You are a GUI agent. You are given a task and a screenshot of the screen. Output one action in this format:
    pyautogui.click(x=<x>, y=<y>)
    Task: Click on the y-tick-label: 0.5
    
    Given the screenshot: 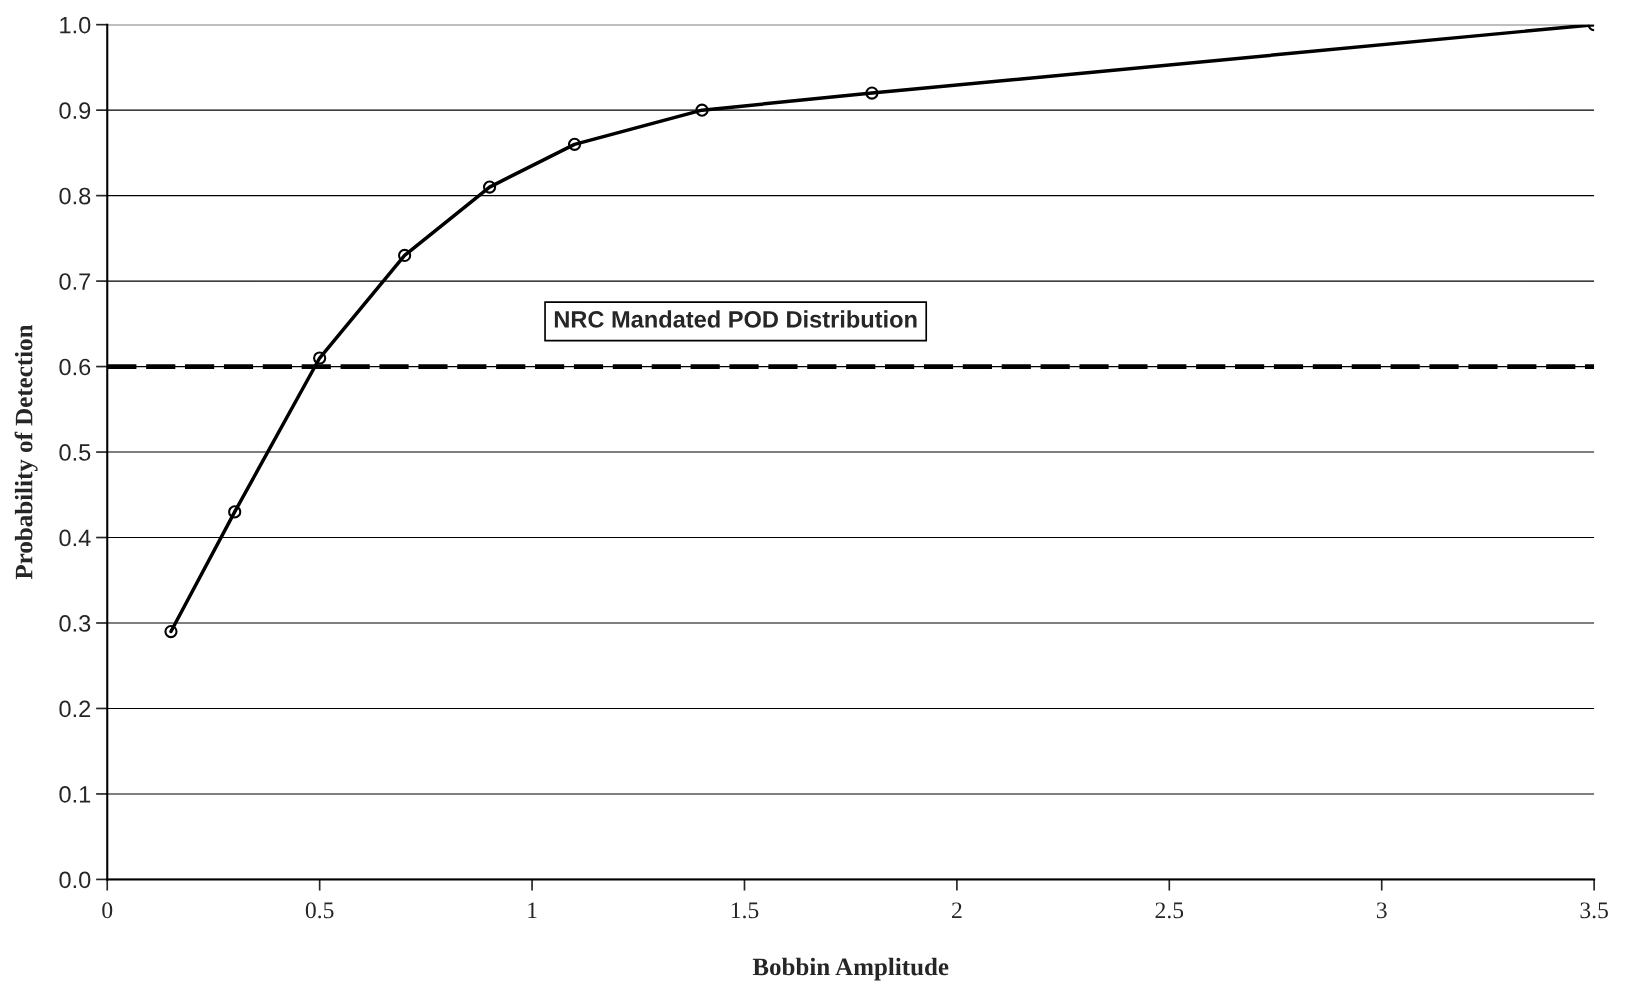 What is the action you would take?
    pyautogui.click(x=75, y=452)
    